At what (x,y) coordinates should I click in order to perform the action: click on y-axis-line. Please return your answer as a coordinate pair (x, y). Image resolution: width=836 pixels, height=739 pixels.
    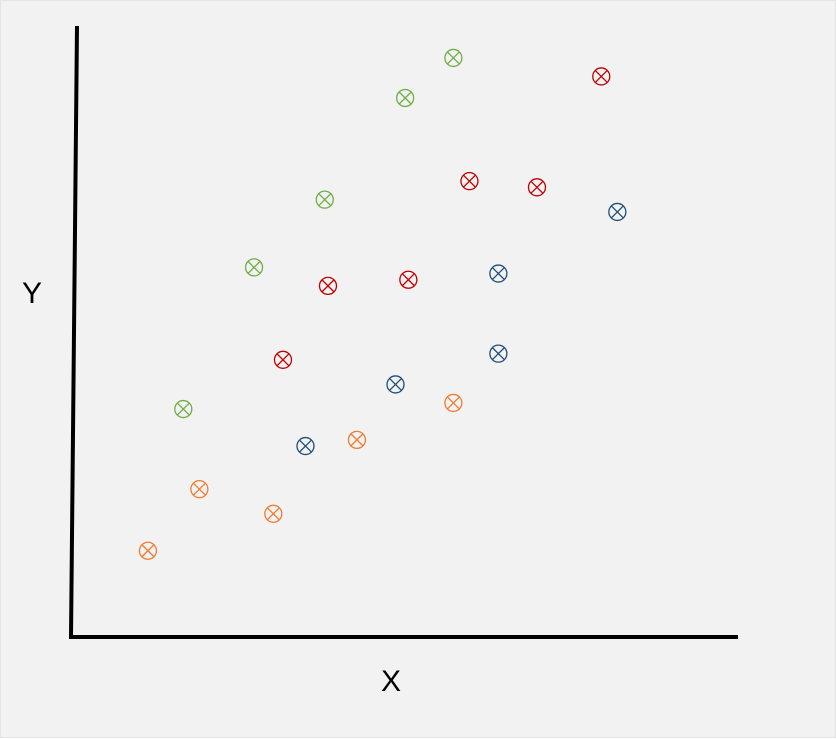
    Looking at the image, I should click on (74, 331).